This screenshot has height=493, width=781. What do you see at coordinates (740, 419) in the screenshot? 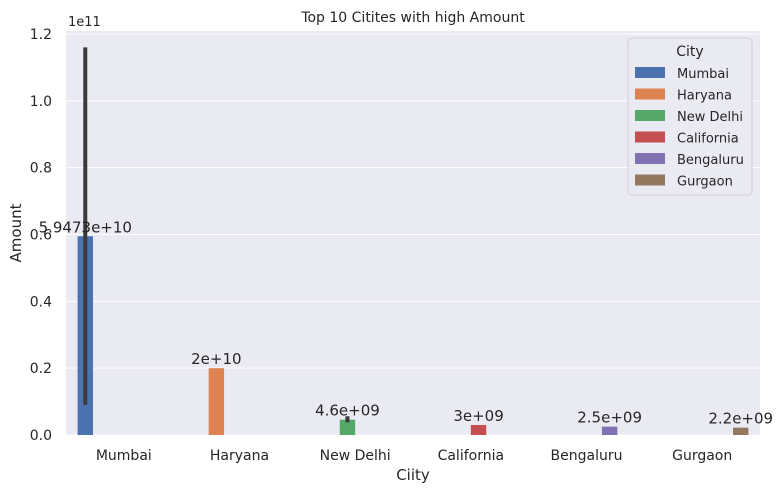
I see `data-label: 2.2e+09` at bounding box center [740, 419].